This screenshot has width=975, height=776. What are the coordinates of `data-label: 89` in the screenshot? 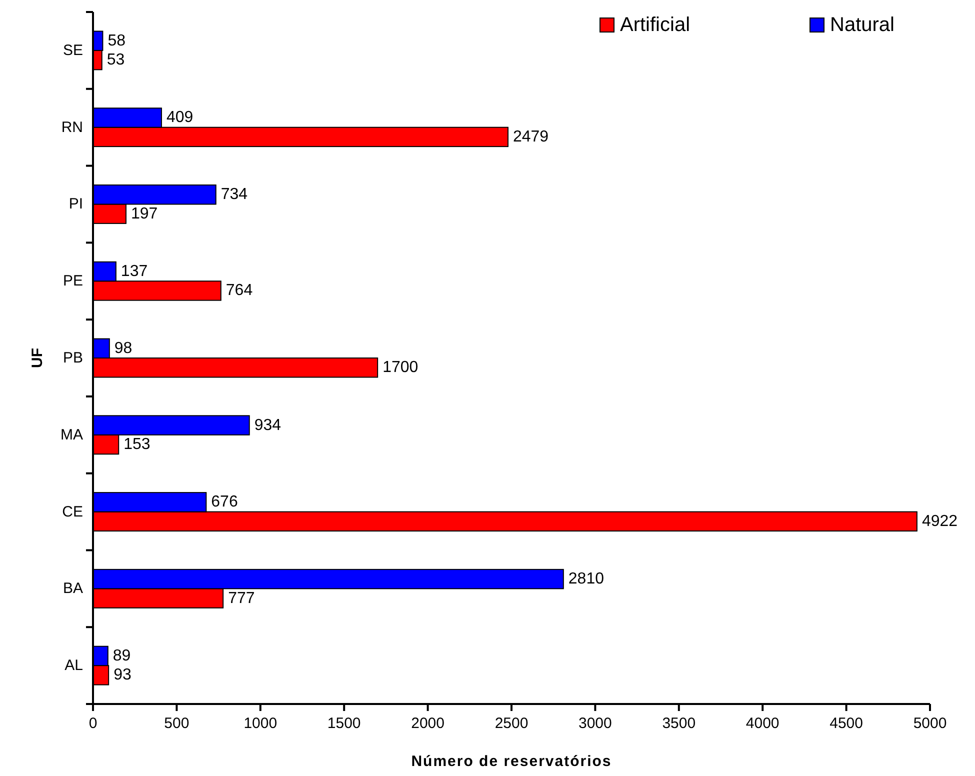 It's located at (121, 655).